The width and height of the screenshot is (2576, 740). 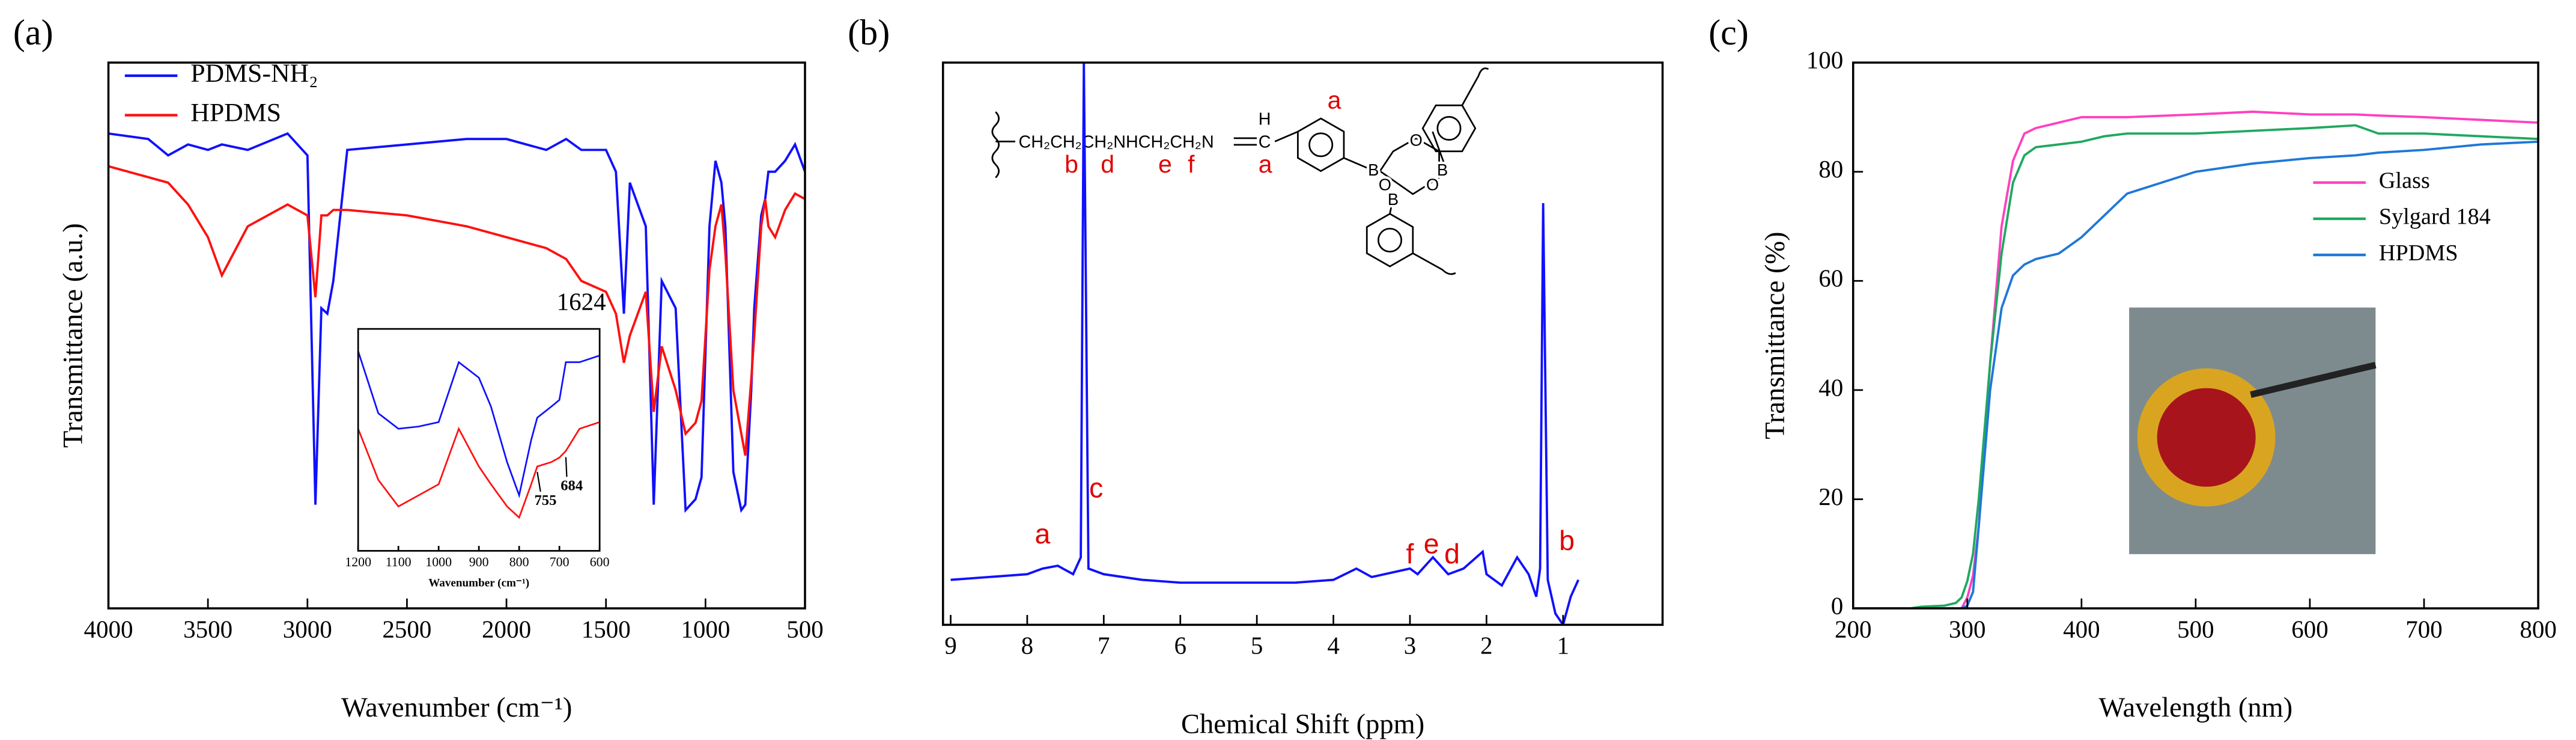 I want to click on annotation: 755, so click(x=545, y=500).